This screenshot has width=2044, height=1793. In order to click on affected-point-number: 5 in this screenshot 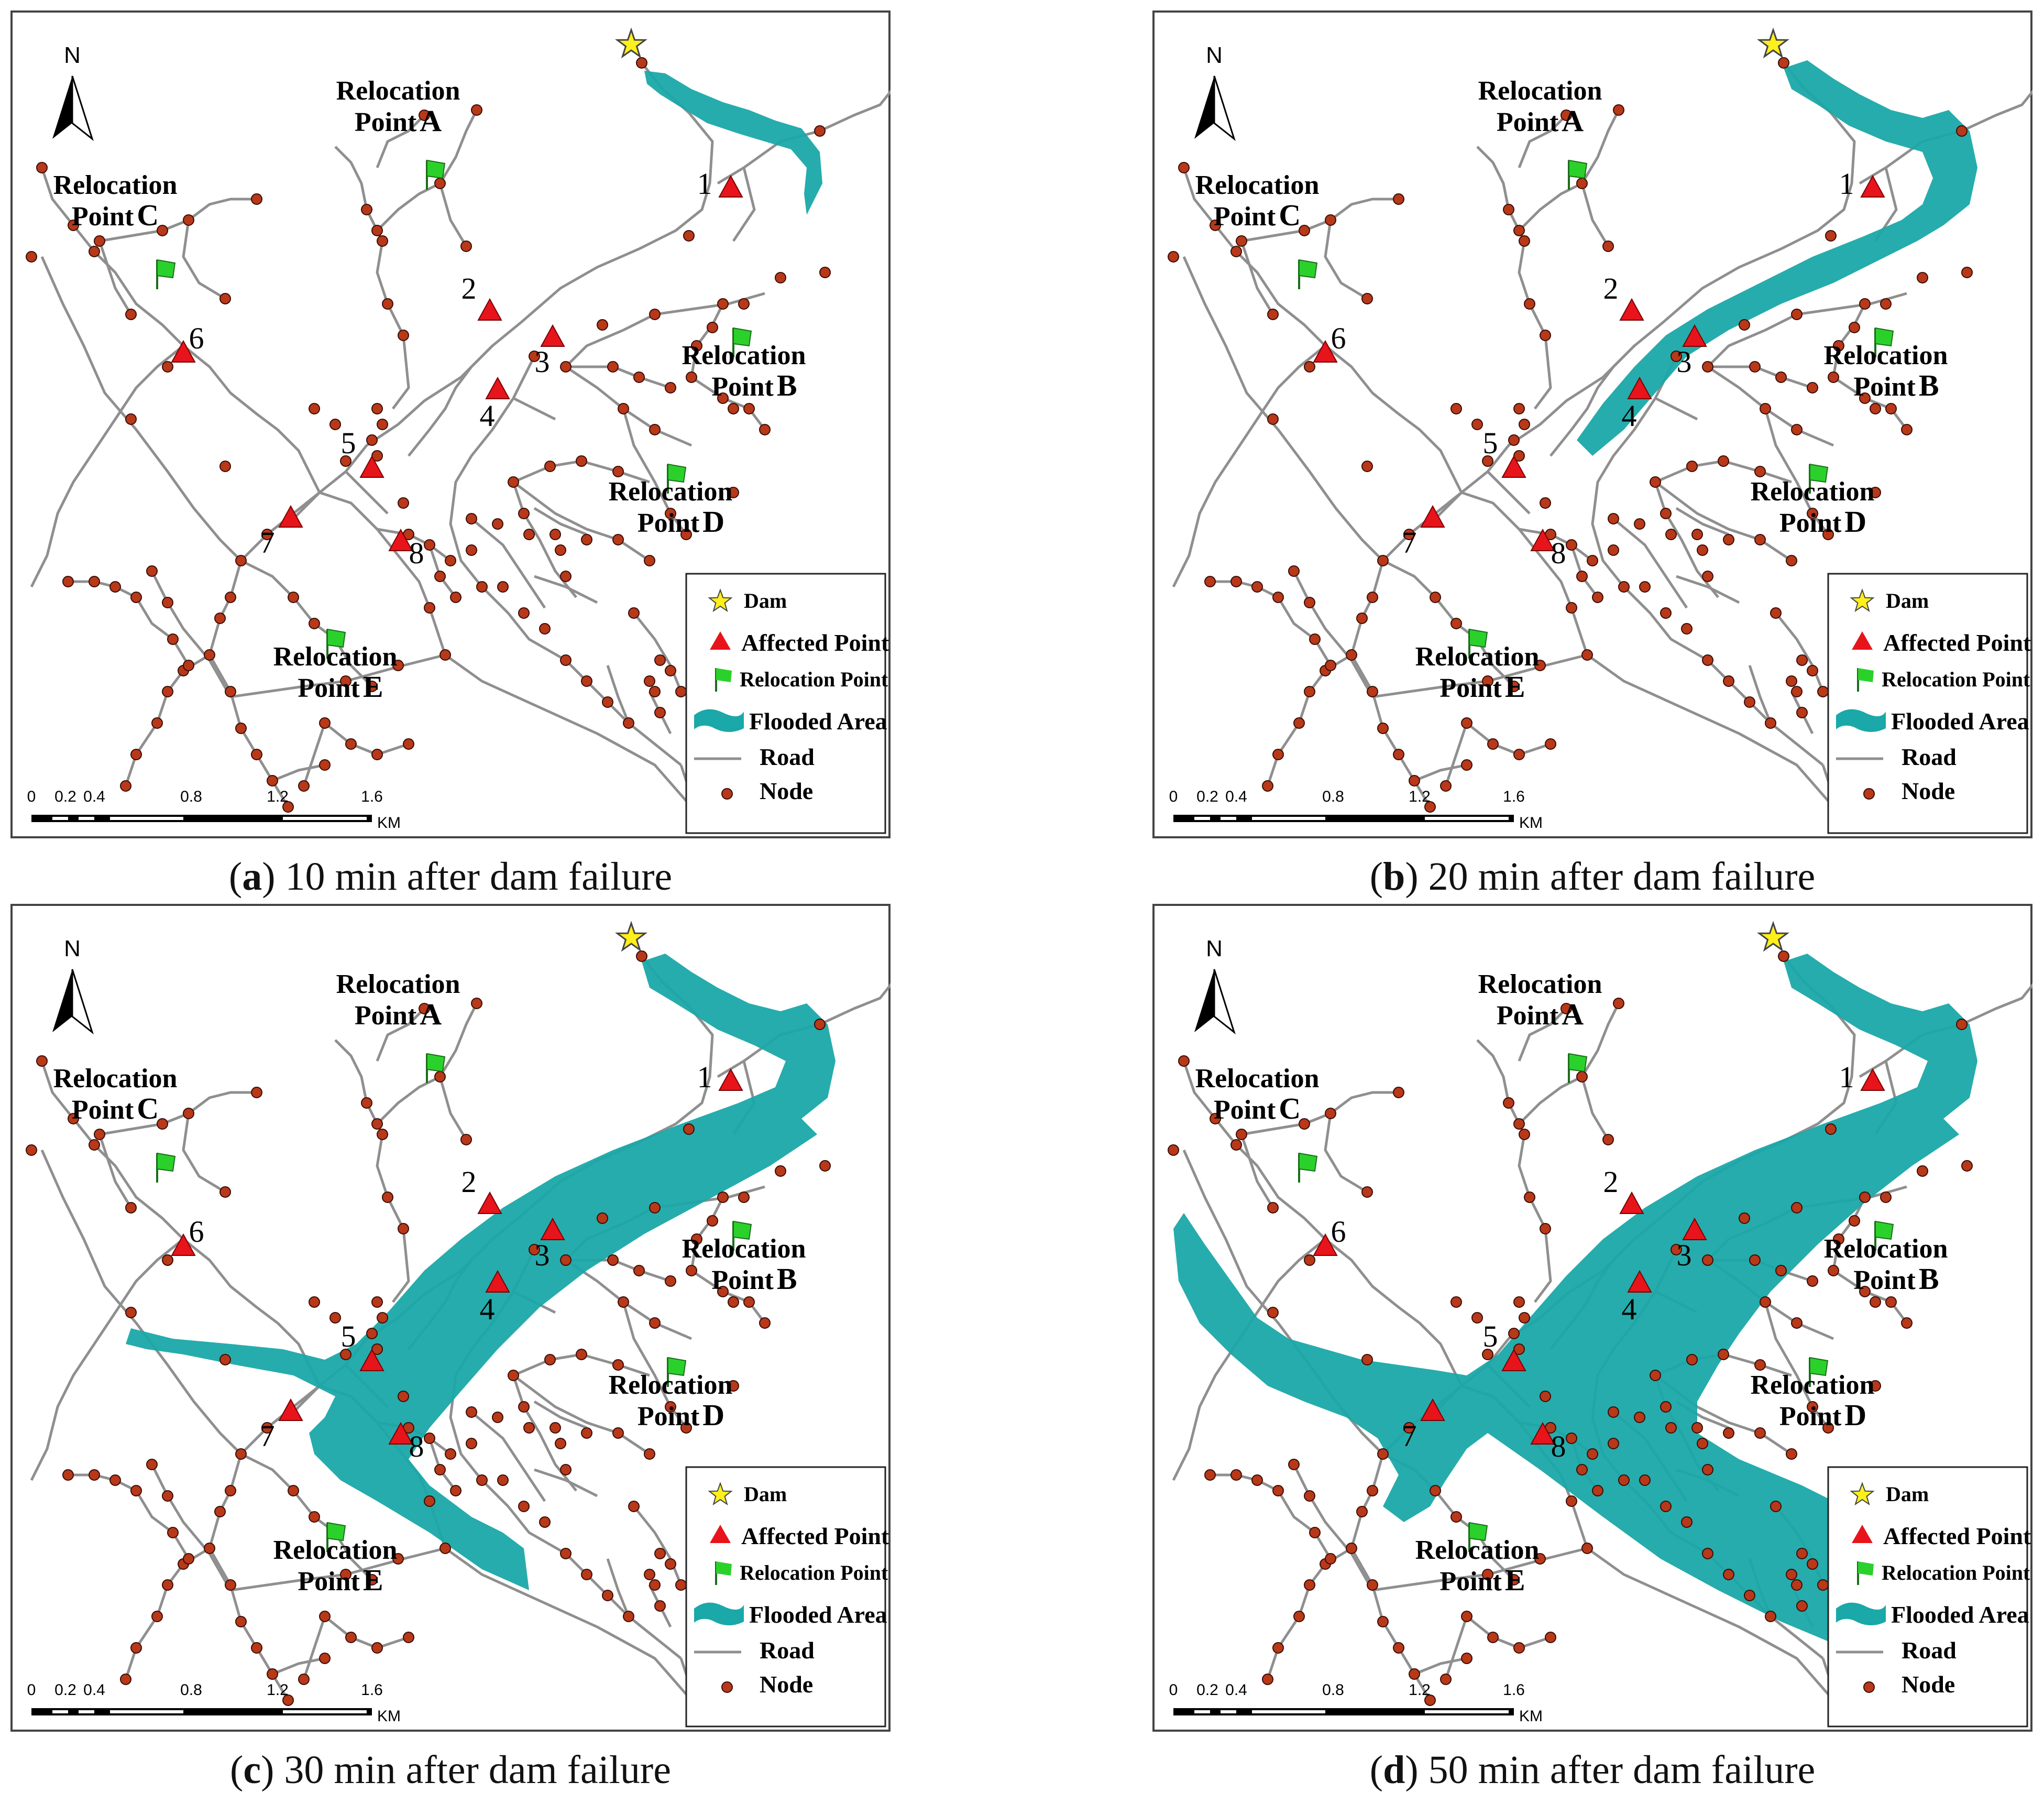, I will do `click(348, 443)`.